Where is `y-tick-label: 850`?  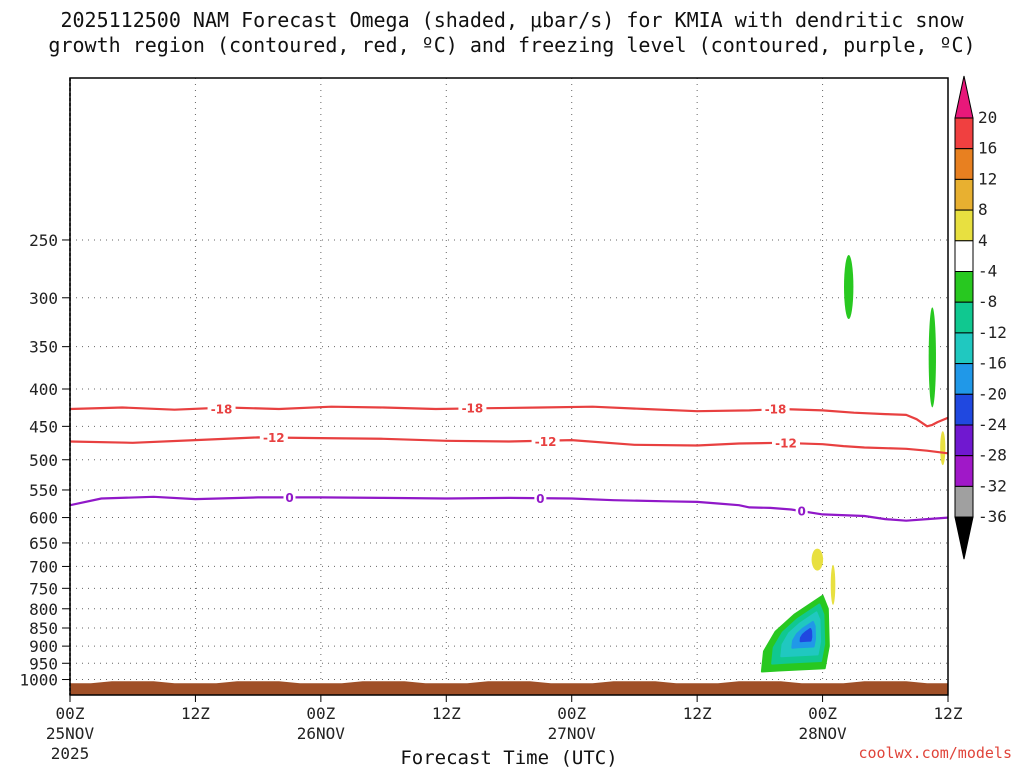 y-tick-label: 850 is located at coordinates (43, 628).